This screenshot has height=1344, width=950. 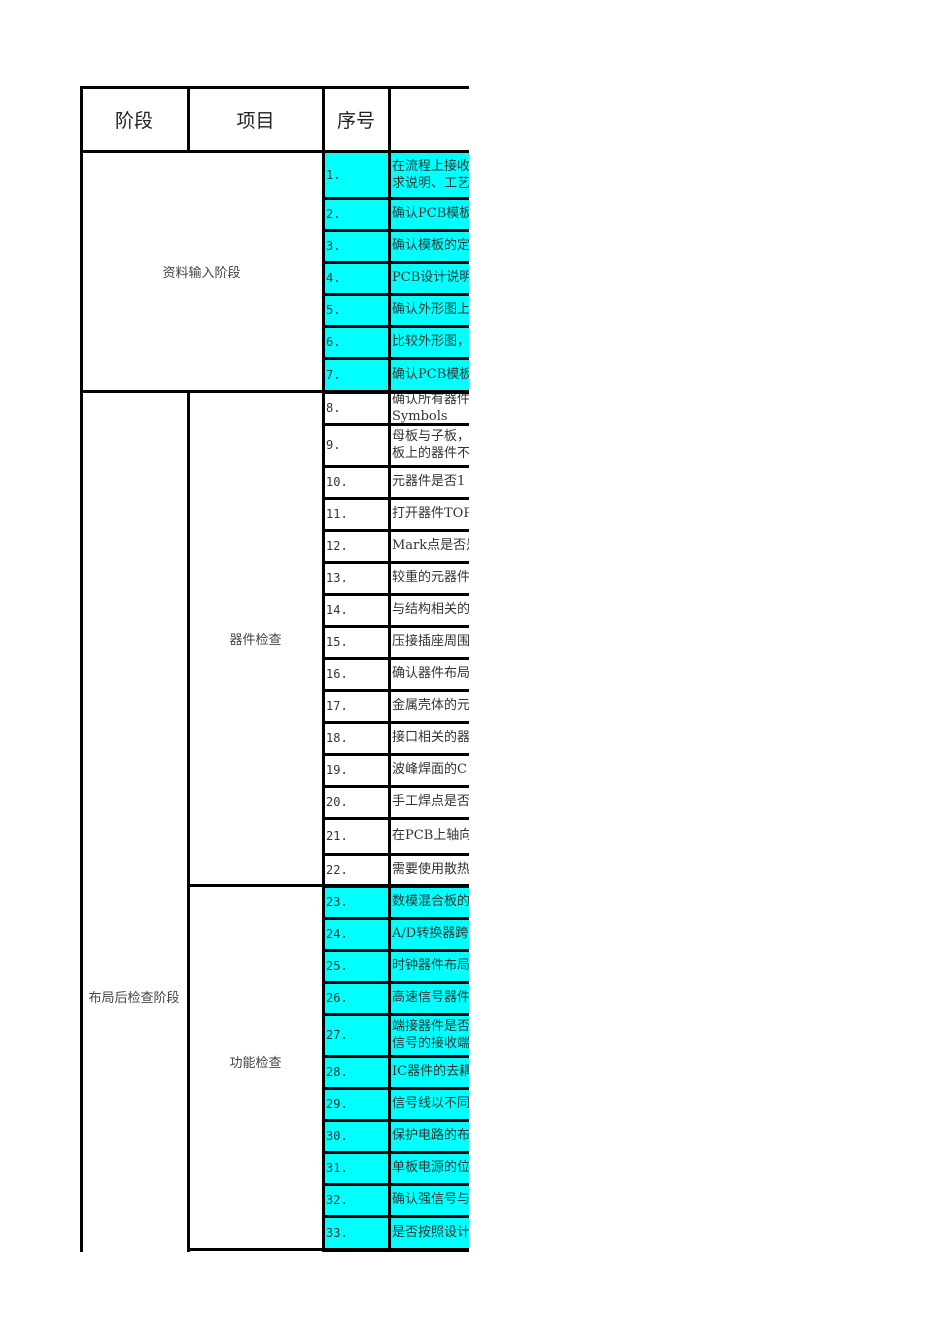 I want to click on row-seq-cell: 11., so click(x=356, y=514).